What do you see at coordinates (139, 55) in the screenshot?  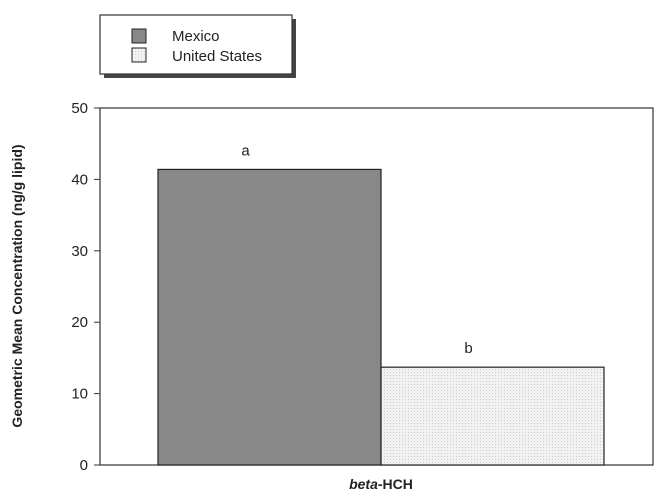 I see `legend-swatch-united-states` at bounding box center [139, 55].